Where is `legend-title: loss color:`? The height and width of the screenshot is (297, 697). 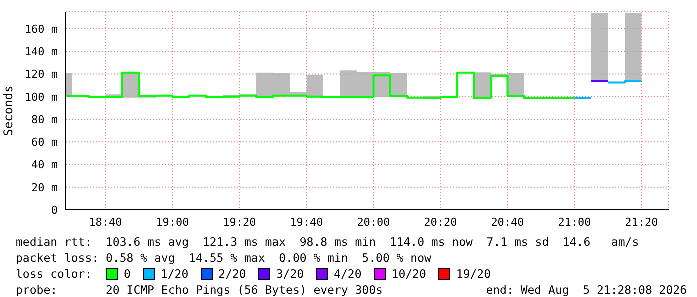 legend-title: loss color: is located at coordinates (55, 274).